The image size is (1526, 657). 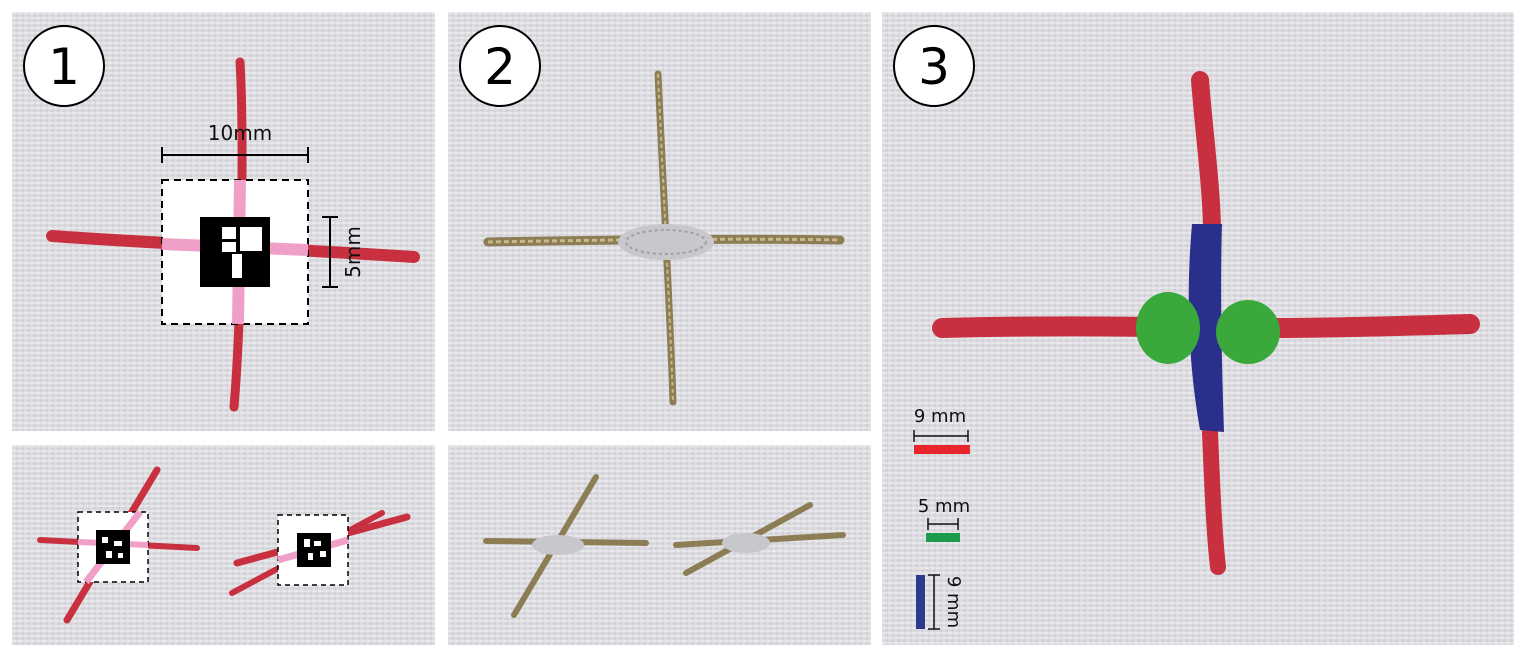 What do you see at coordinates (353, 252) in the screenshot?
I see `height-label: 5mm` at bounding box center [353, 252].